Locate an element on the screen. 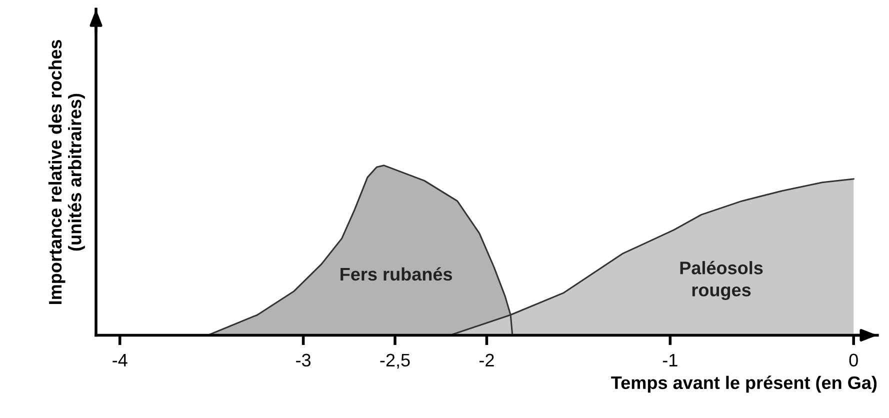 This screenshot has height=418, width=889. x-axis-title: Temps avant le présent (en Ga) is located at coordinates (744, 384).